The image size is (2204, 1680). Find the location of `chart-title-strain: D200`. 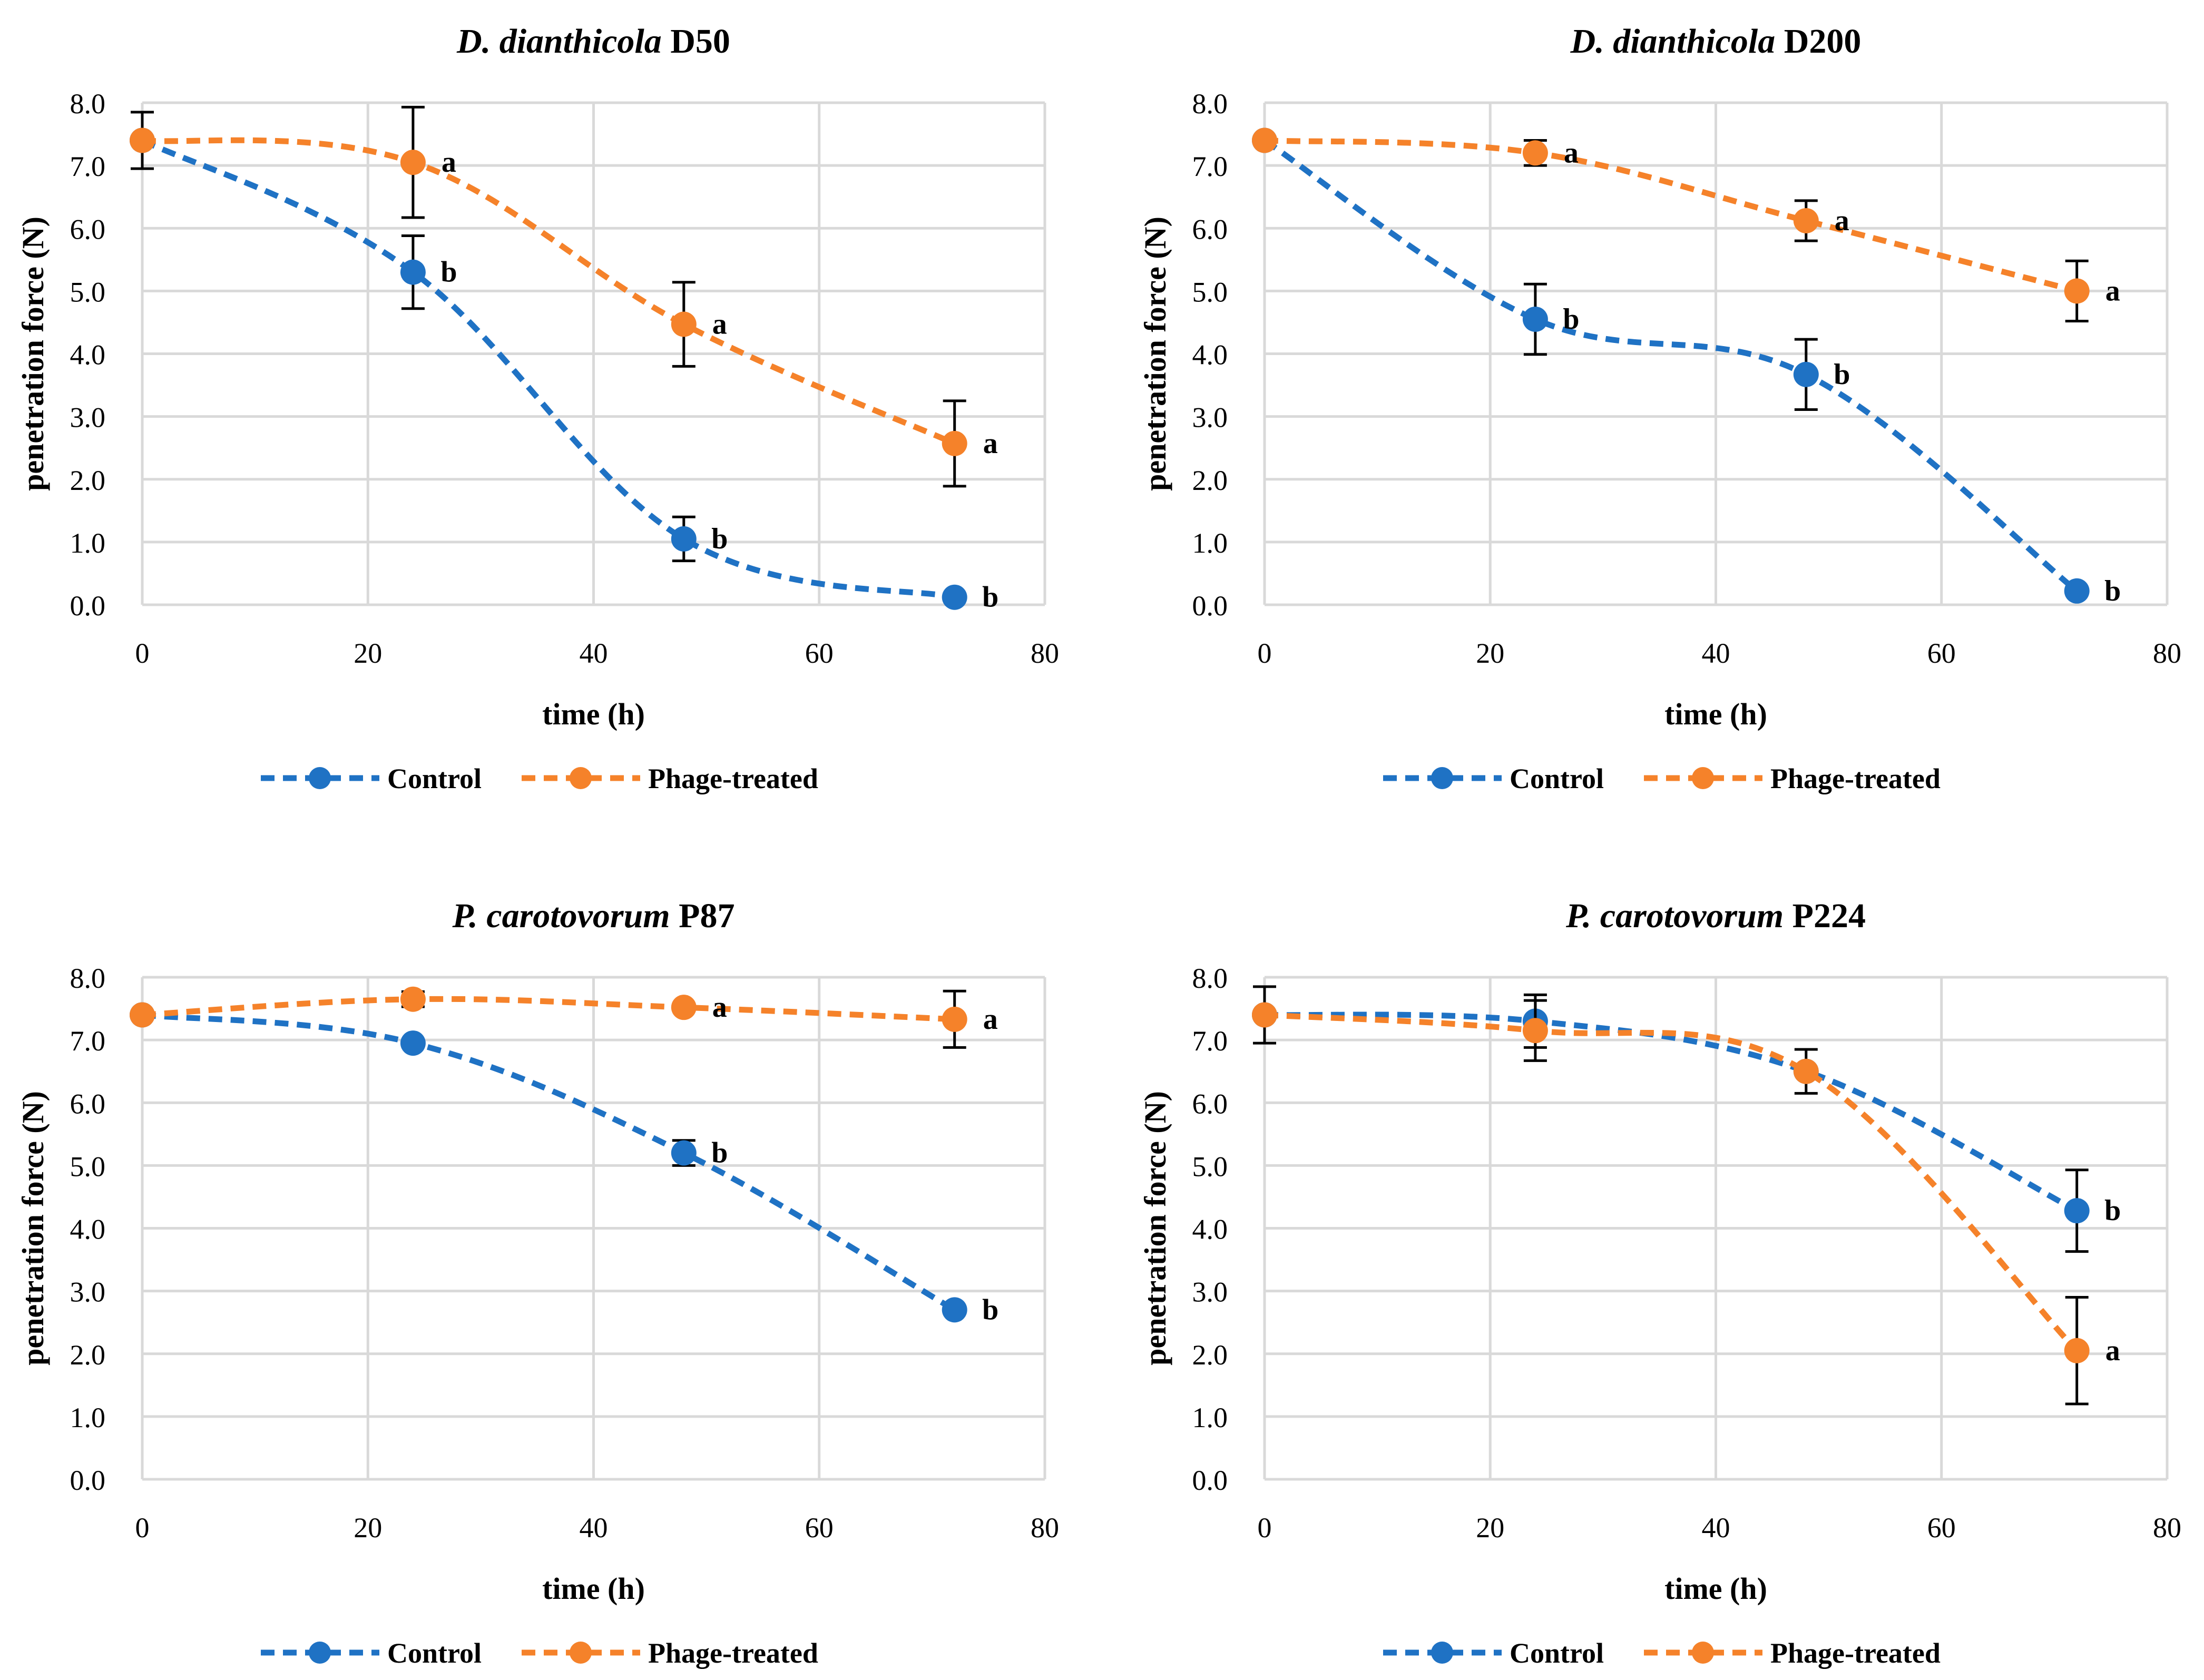

chart-title-strain: D200 is located at coordinates (1823, 41).